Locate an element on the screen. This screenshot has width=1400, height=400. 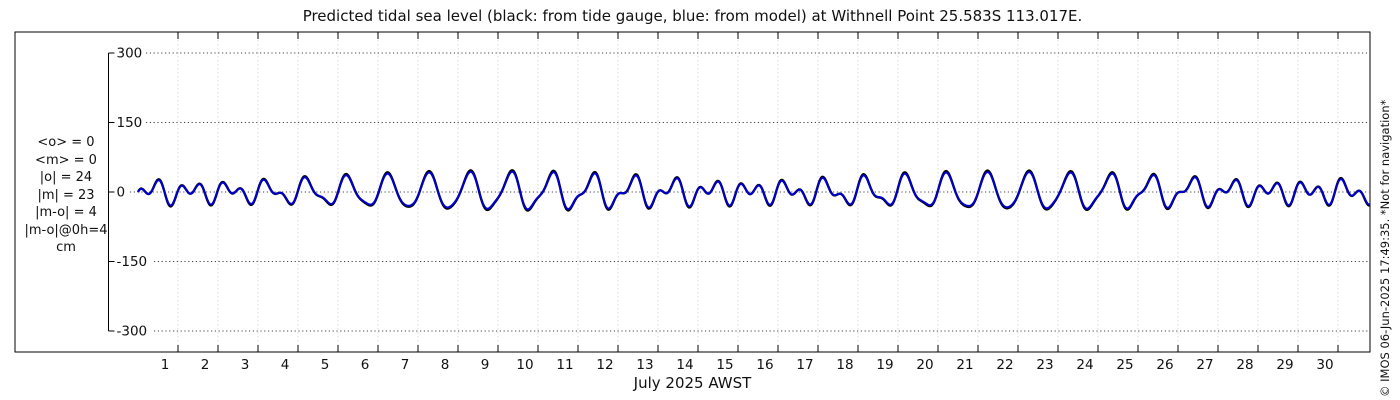
x-tick-label: 3 is located at coordinates (245, 365).